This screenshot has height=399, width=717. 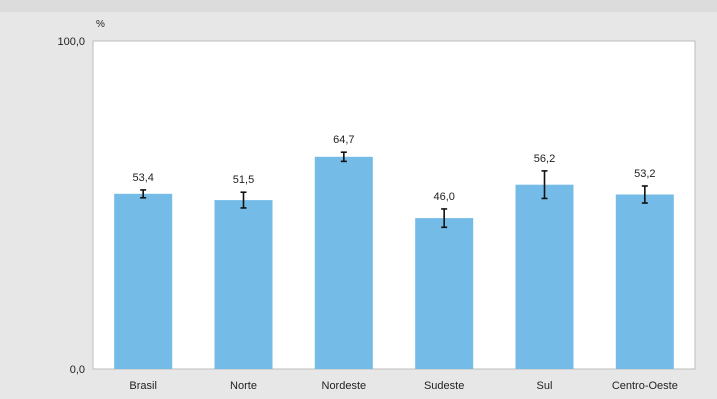 I want to click on y-tick-label-min: 0,0, so click(x=77, y=370).